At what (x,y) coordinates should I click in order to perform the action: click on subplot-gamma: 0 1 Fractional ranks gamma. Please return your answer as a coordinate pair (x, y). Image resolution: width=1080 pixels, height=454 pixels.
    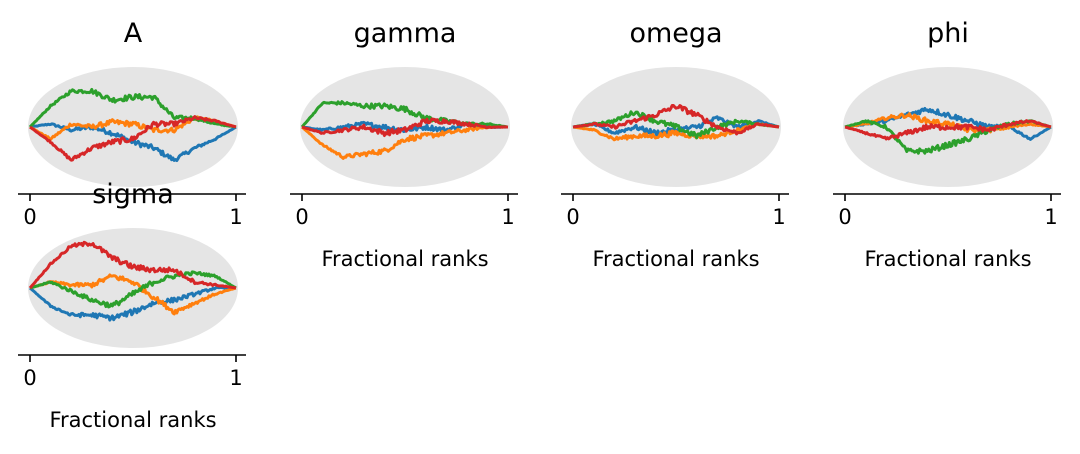
    Looking at the image, I should click on (404, 144).